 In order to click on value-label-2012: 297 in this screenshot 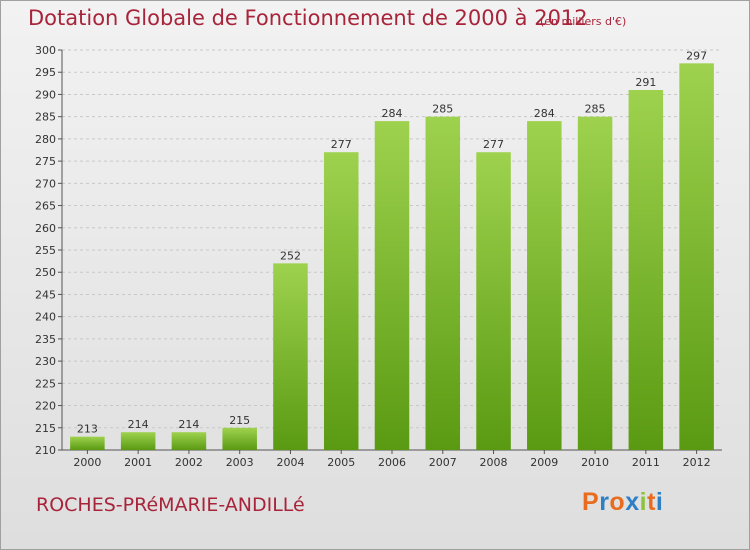, I will do `click(696, 55)`.